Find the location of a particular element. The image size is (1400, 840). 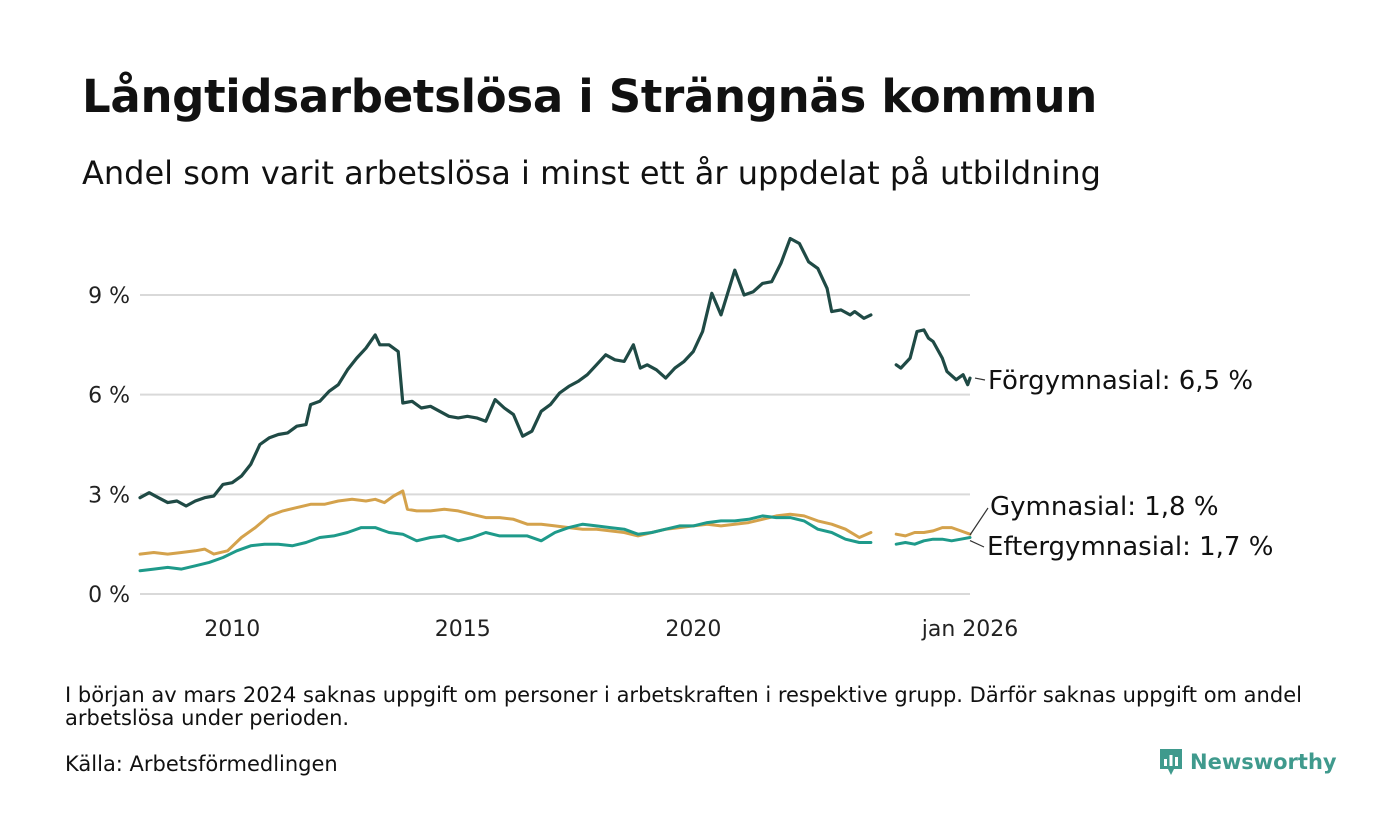

label-leader-eftergymnasial is located at coordinates (977, 543).